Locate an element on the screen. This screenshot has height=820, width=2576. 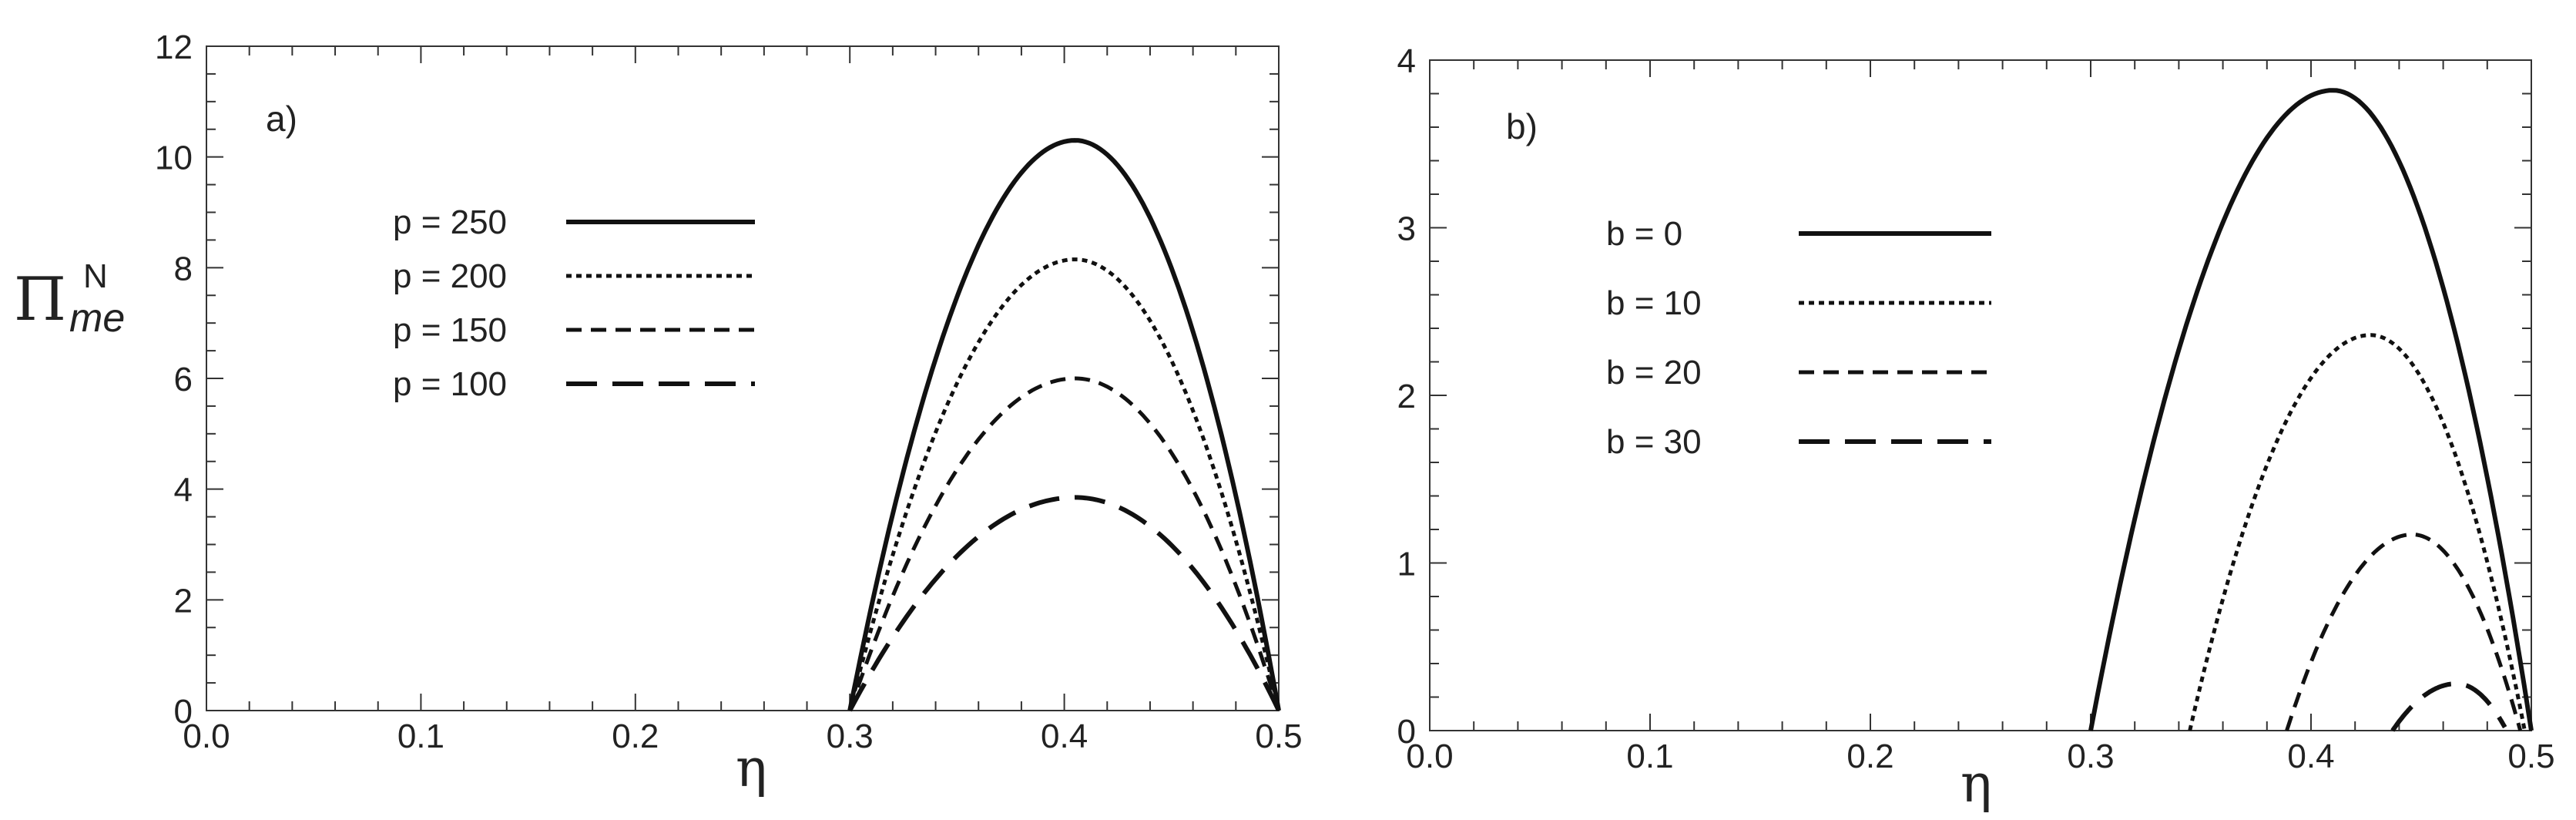
legend-label: b = 10 is located at coordinates (1654, 303).